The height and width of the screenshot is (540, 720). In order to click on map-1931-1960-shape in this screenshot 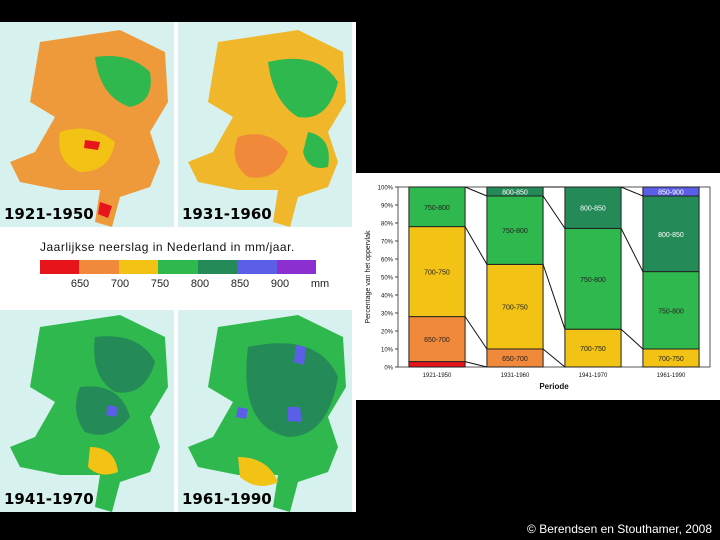, I will do `click(267, 128)`.